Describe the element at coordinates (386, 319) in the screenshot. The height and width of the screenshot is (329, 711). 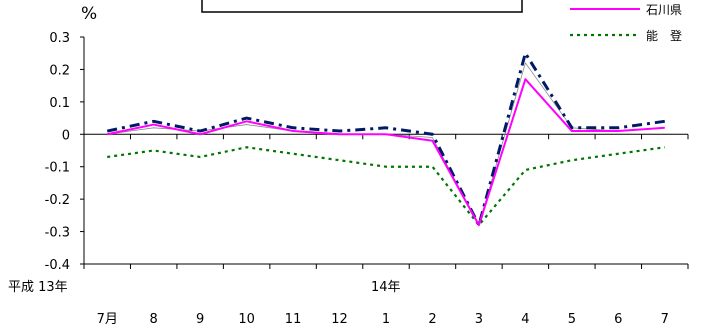
I see `x-tick-label: 1` at that location.